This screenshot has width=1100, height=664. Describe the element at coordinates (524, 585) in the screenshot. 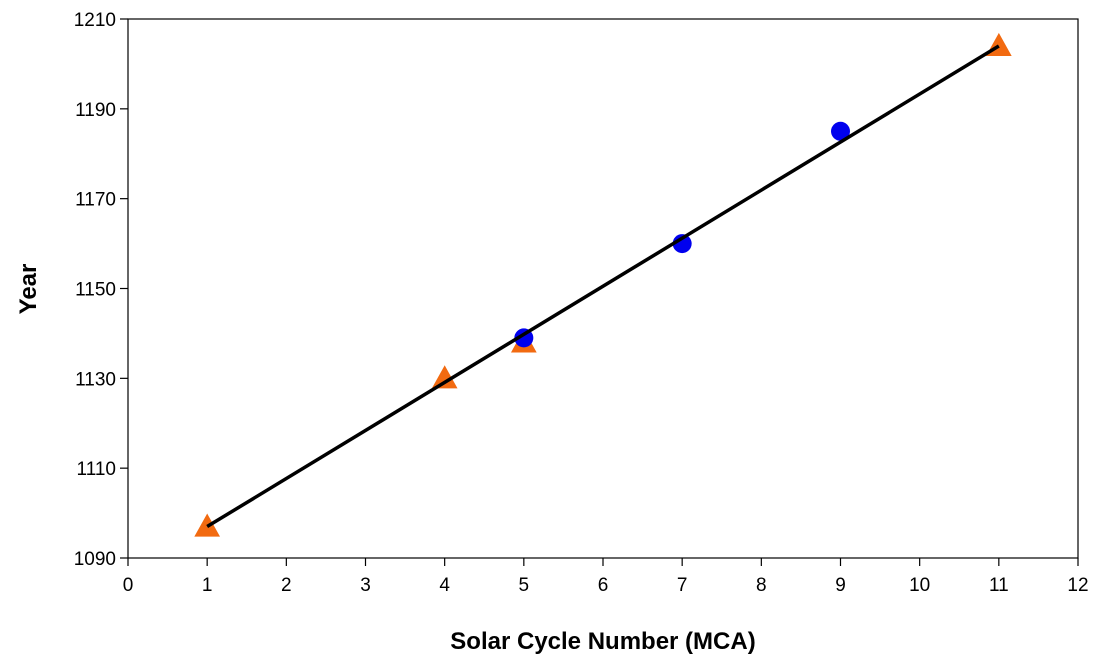

I see `x-tick-label: 5` at that location.